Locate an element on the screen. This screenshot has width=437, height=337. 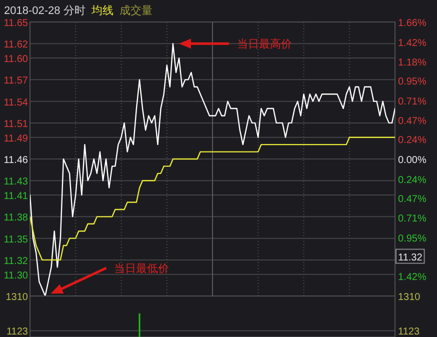
y-tick-label: 11.49 is located at coordinates (16, 138).